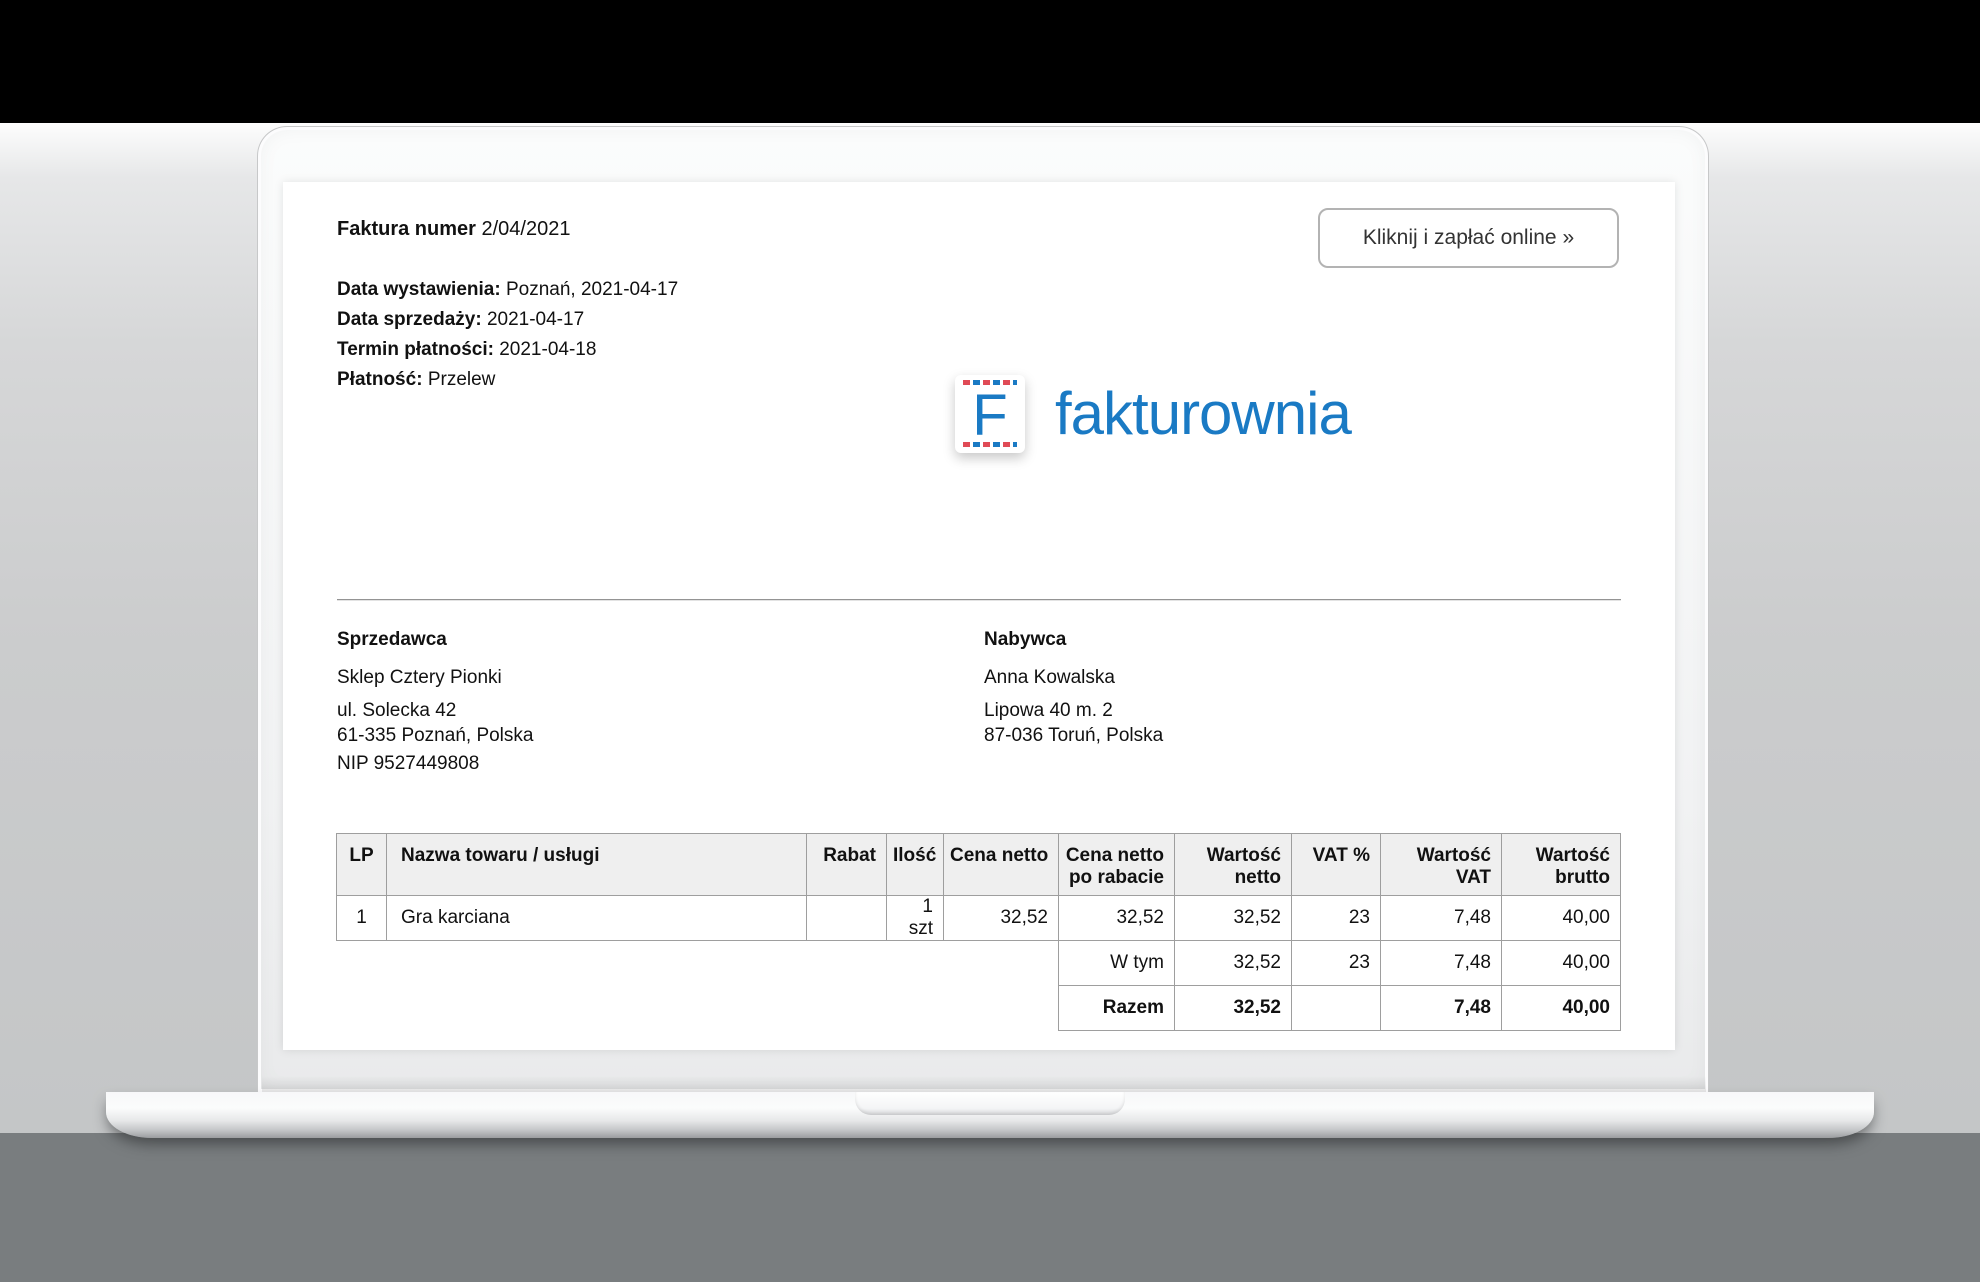  What do you see at coordinates (1561, 864) in the screenshot?
I see `col-header-gross-value: Wartość brutto` at bounding box center [1561, 864].